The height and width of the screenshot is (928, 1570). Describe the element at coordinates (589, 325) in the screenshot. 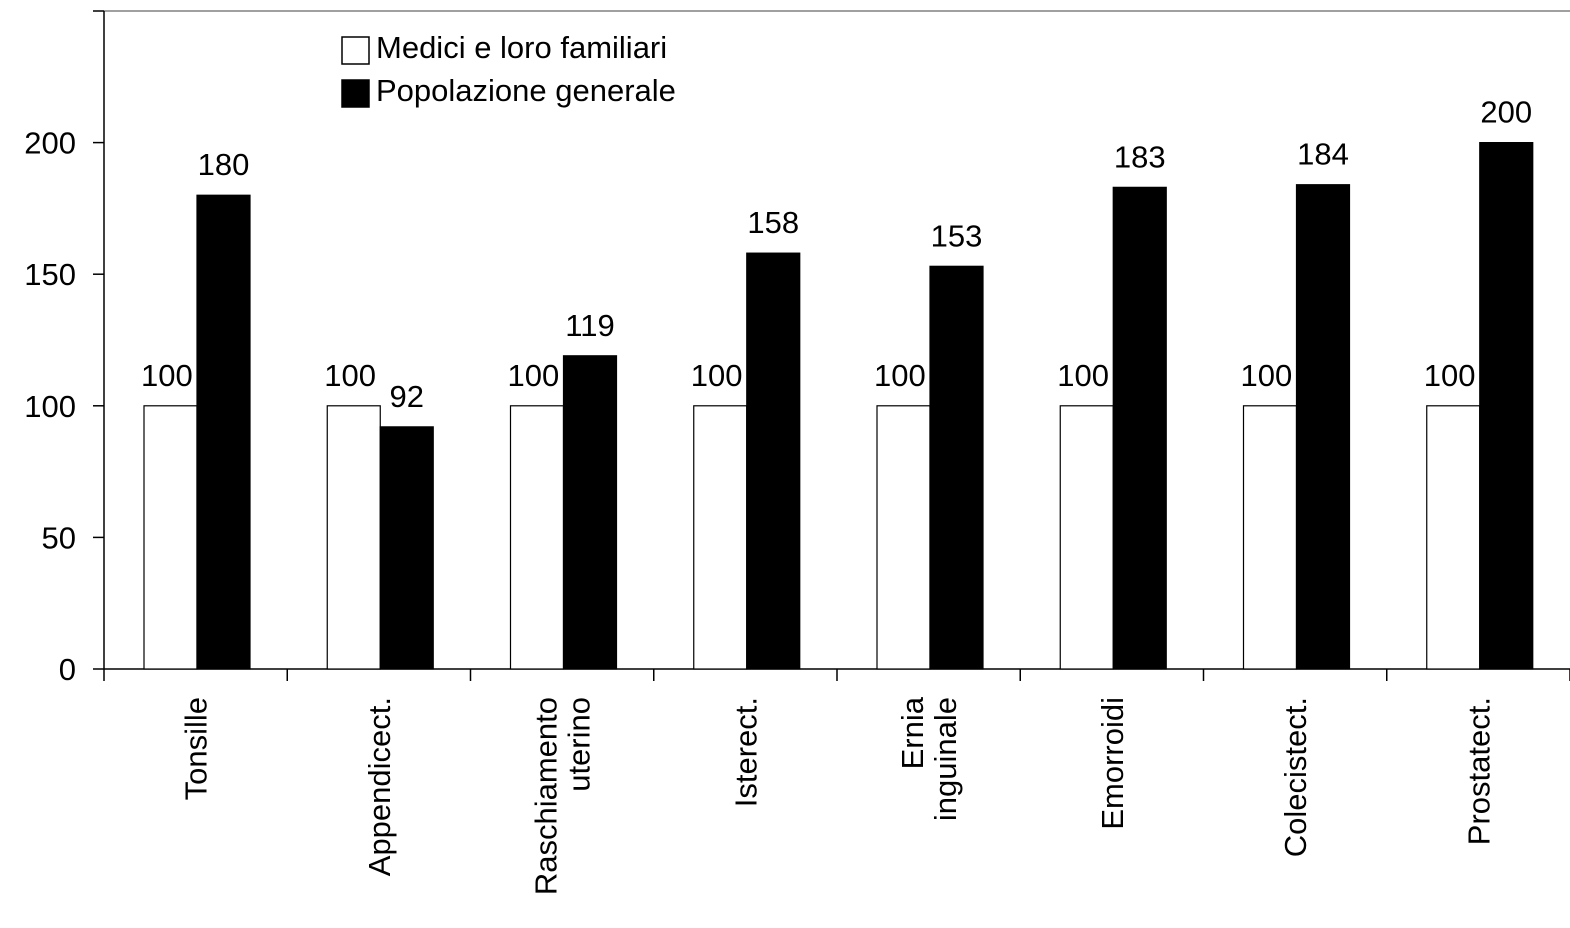

I see `data-label-popolazione: 119` at that location.